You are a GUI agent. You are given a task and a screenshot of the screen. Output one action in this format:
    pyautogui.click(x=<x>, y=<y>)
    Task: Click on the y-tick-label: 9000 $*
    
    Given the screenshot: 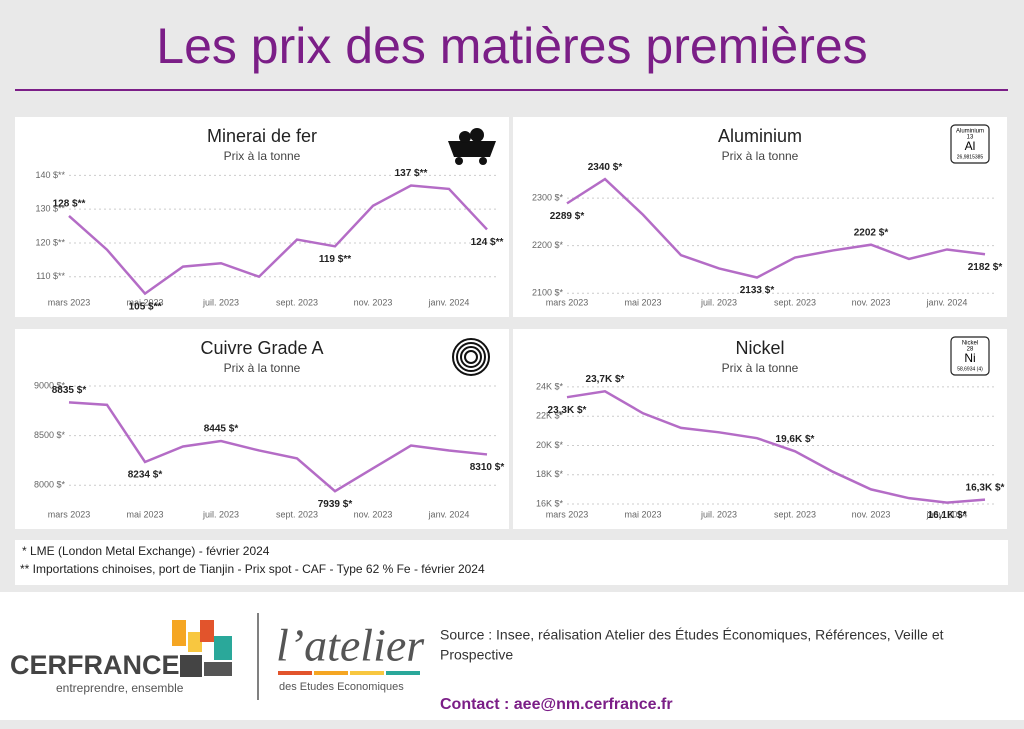 What is the action you would take?
    pyautogui.click(x=50, y=385)
    